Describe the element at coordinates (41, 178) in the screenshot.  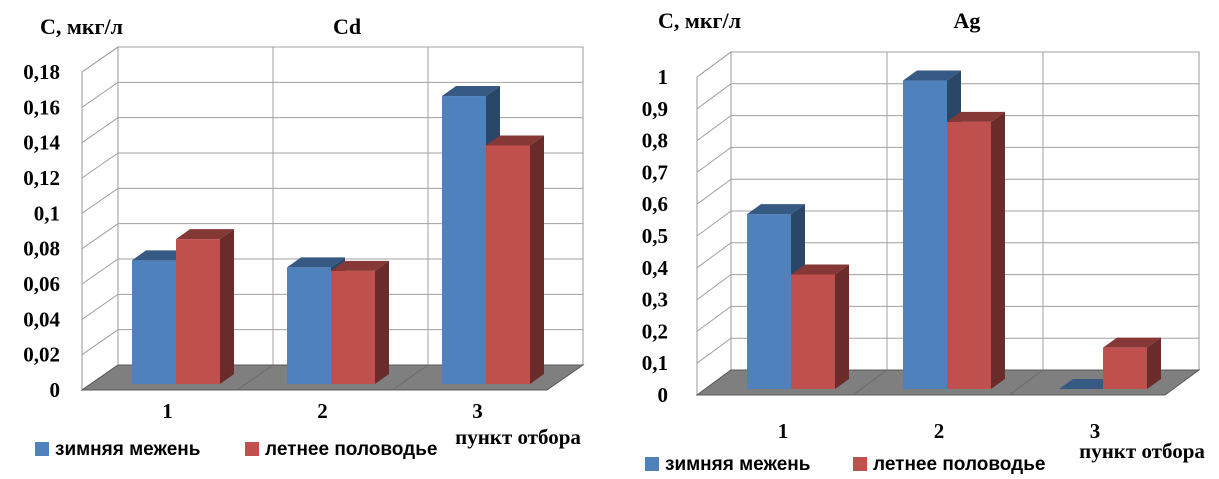
I see `y-tick-label: 0,12` at that location.